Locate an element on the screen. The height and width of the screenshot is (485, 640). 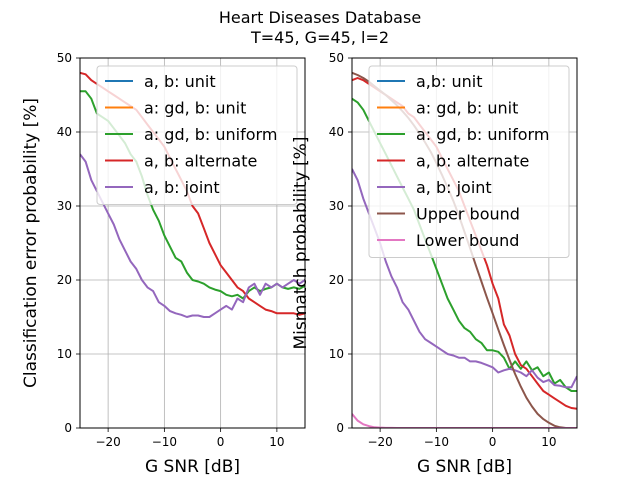
legend-label: Lower bound is located at coordinates (467, 240).